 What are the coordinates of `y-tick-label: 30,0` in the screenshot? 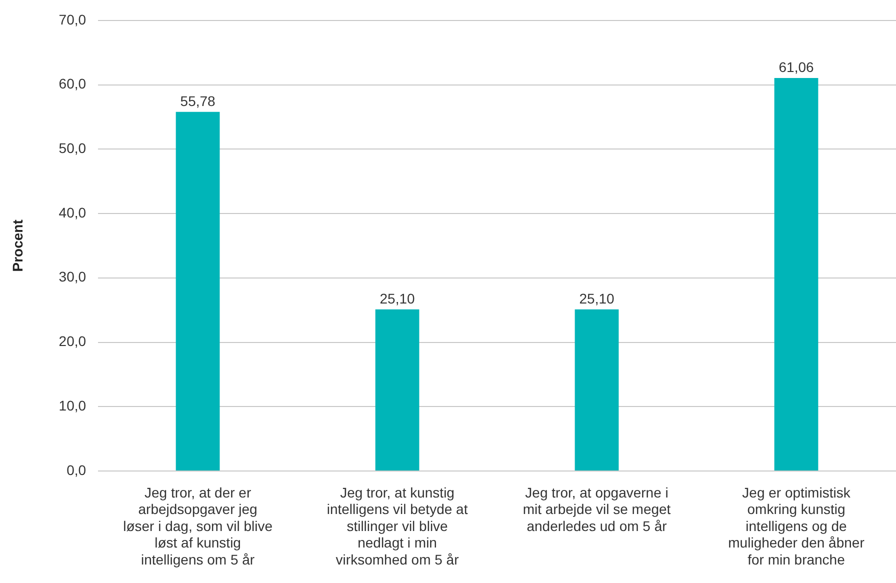 It's located at (72, 276).